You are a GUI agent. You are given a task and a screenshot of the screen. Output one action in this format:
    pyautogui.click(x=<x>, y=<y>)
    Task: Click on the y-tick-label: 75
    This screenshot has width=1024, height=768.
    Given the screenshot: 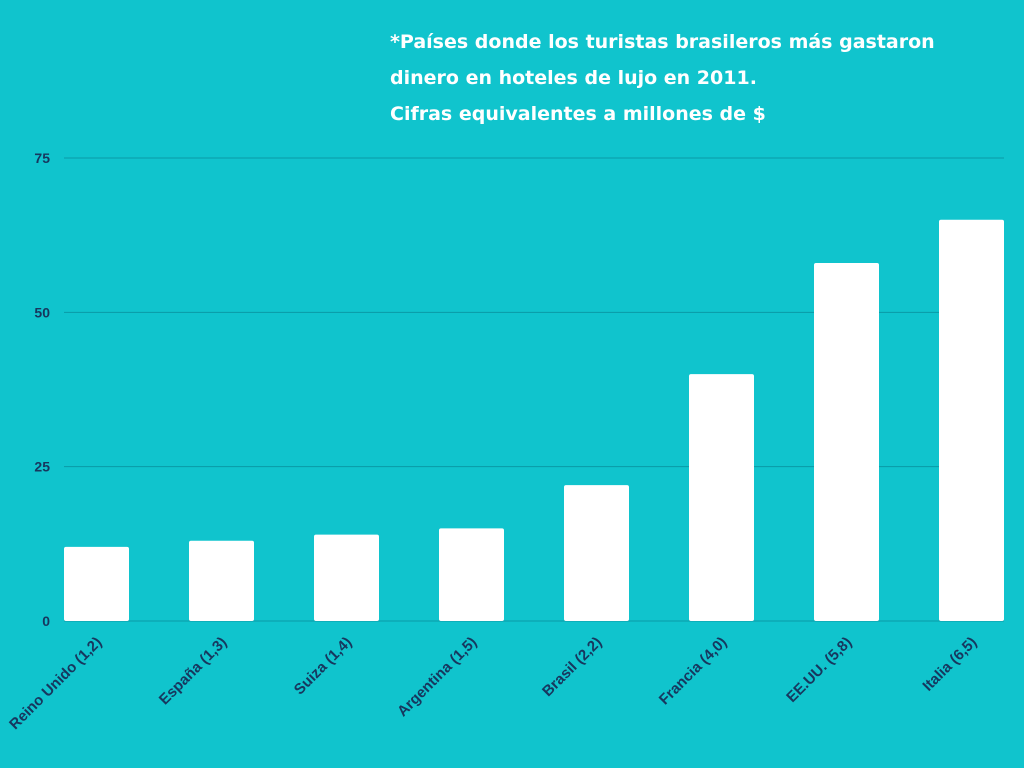 What is the action you would take?
    pyautogui.click(x=42, y=158)
    